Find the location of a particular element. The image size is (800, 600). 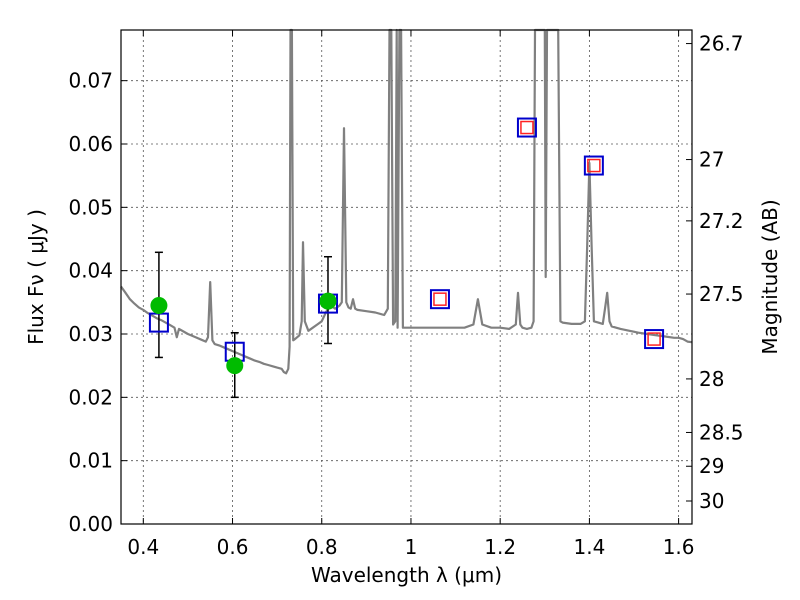

y-tick-label: 0.02 is located at coordinates (90, 397).